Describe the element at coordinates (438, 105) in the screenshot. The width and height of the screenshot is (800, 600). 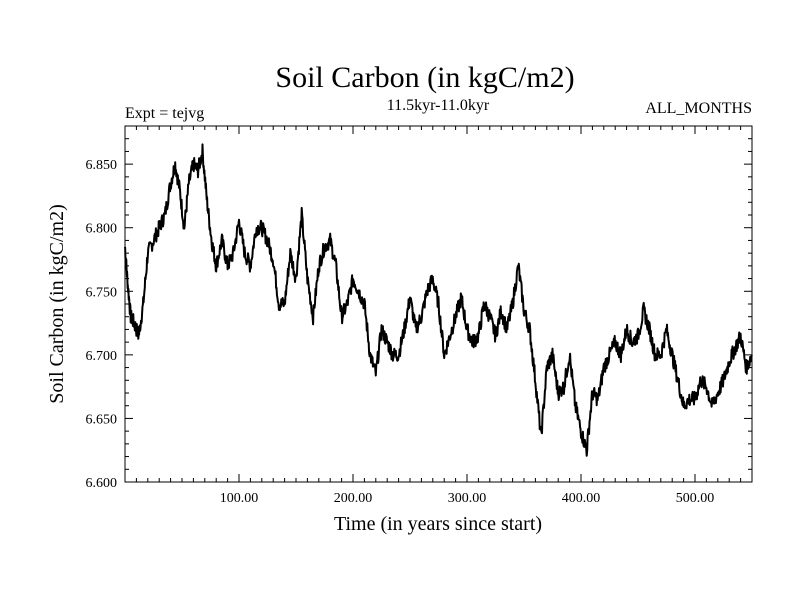
I see `chart-subtitle: 11.5kyr-11.0kyr` at that location.